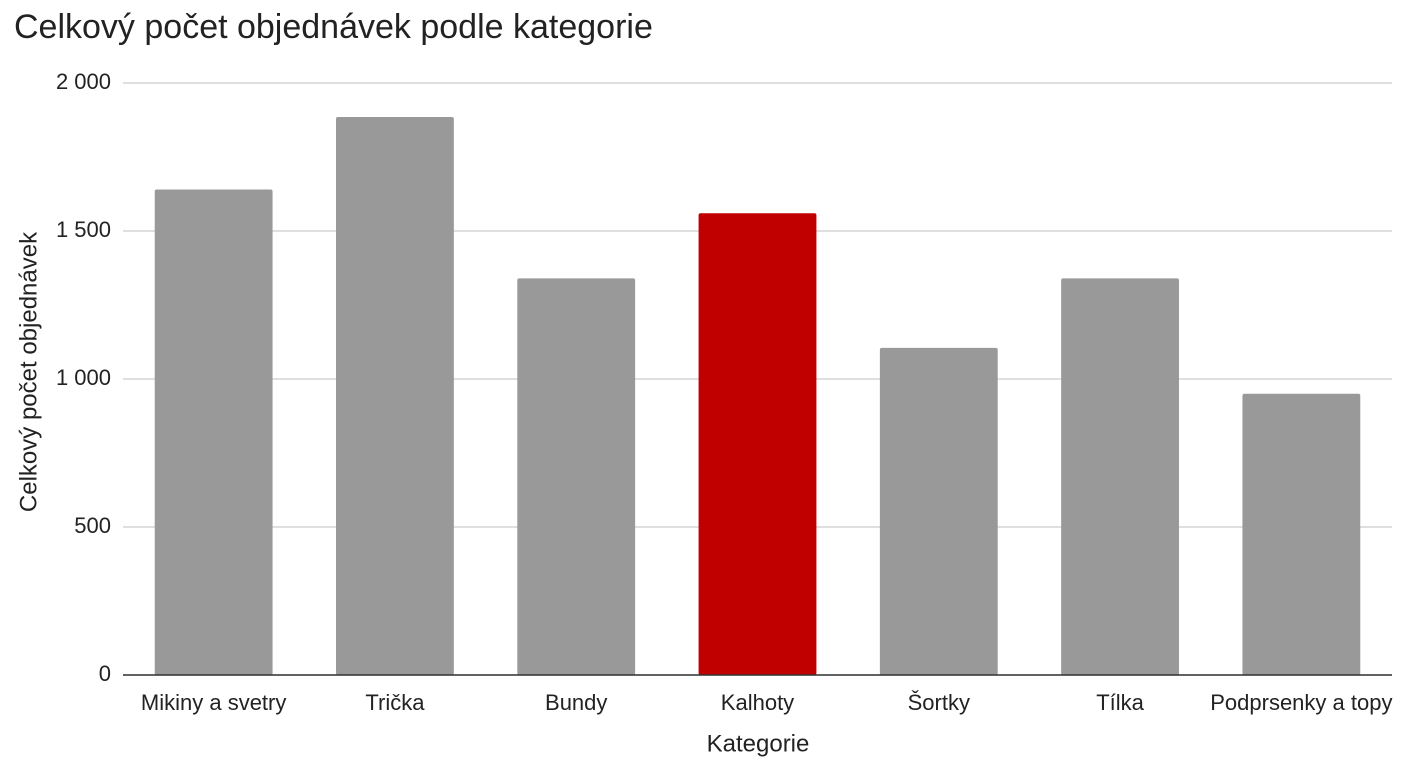  Describe the element at coordinates (1120, 702) in the screenshot. I see `x-tick-label: Tílka` at that location.